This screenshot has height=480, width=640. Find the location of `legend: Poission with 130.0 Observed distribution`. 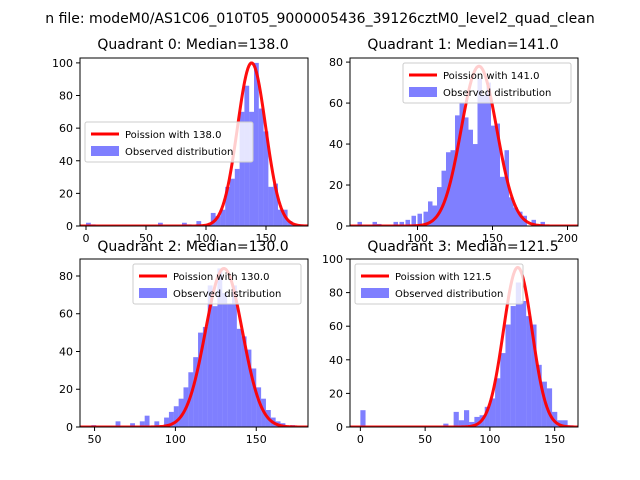

legend: Poission with 130.0 Observed distribution is located at coordinates (217, 284).